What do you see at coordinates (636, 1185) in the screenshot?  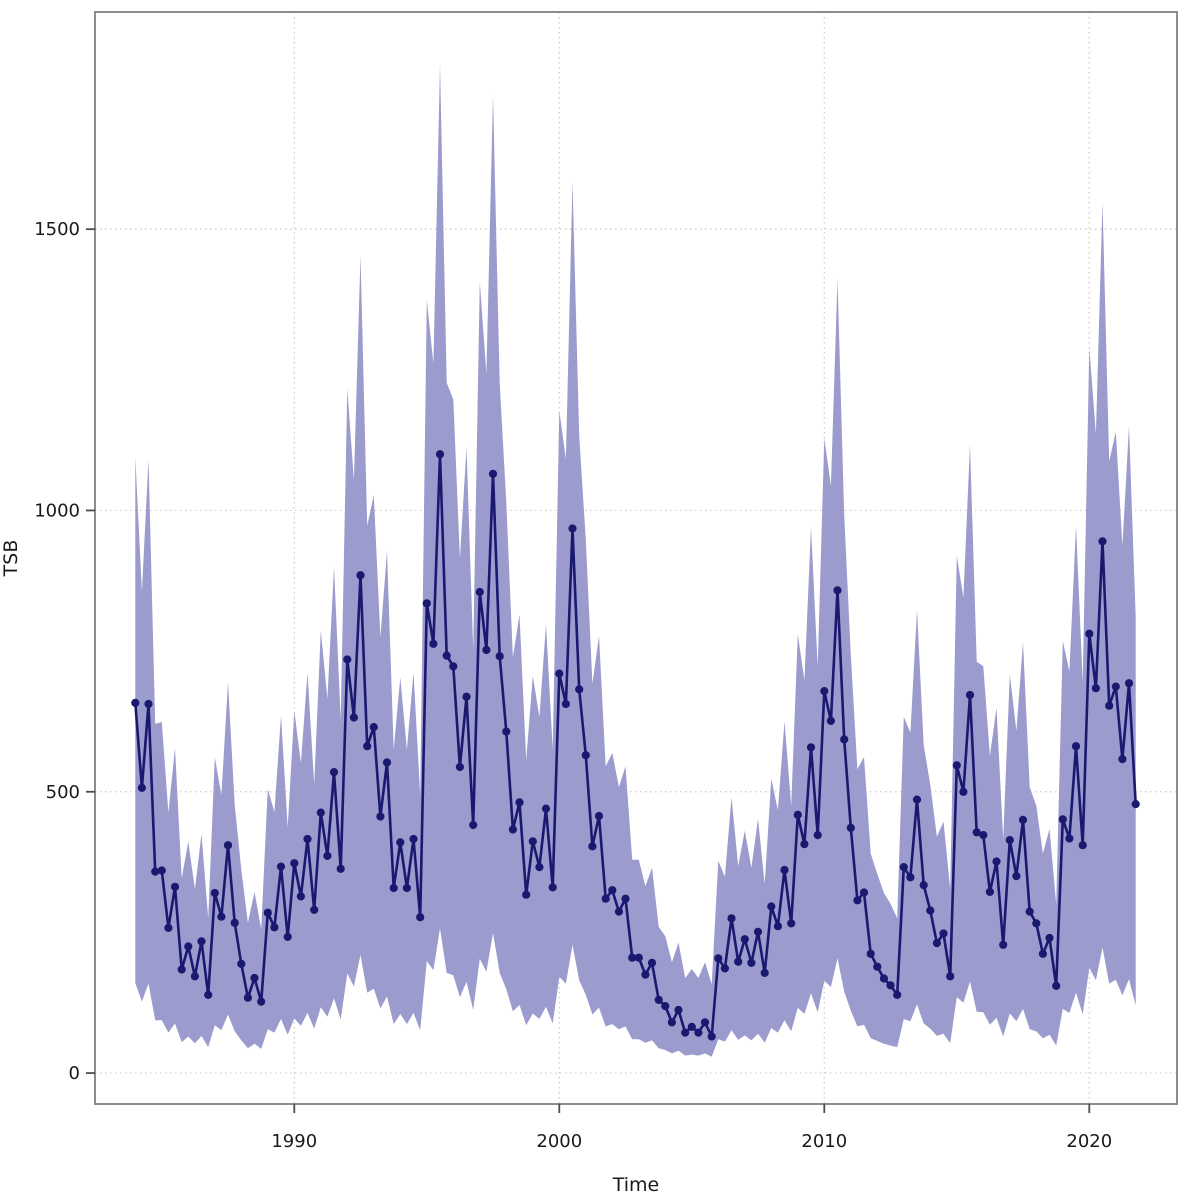 I see `x-axis-title: Time` at bounding box center [636, 1185].